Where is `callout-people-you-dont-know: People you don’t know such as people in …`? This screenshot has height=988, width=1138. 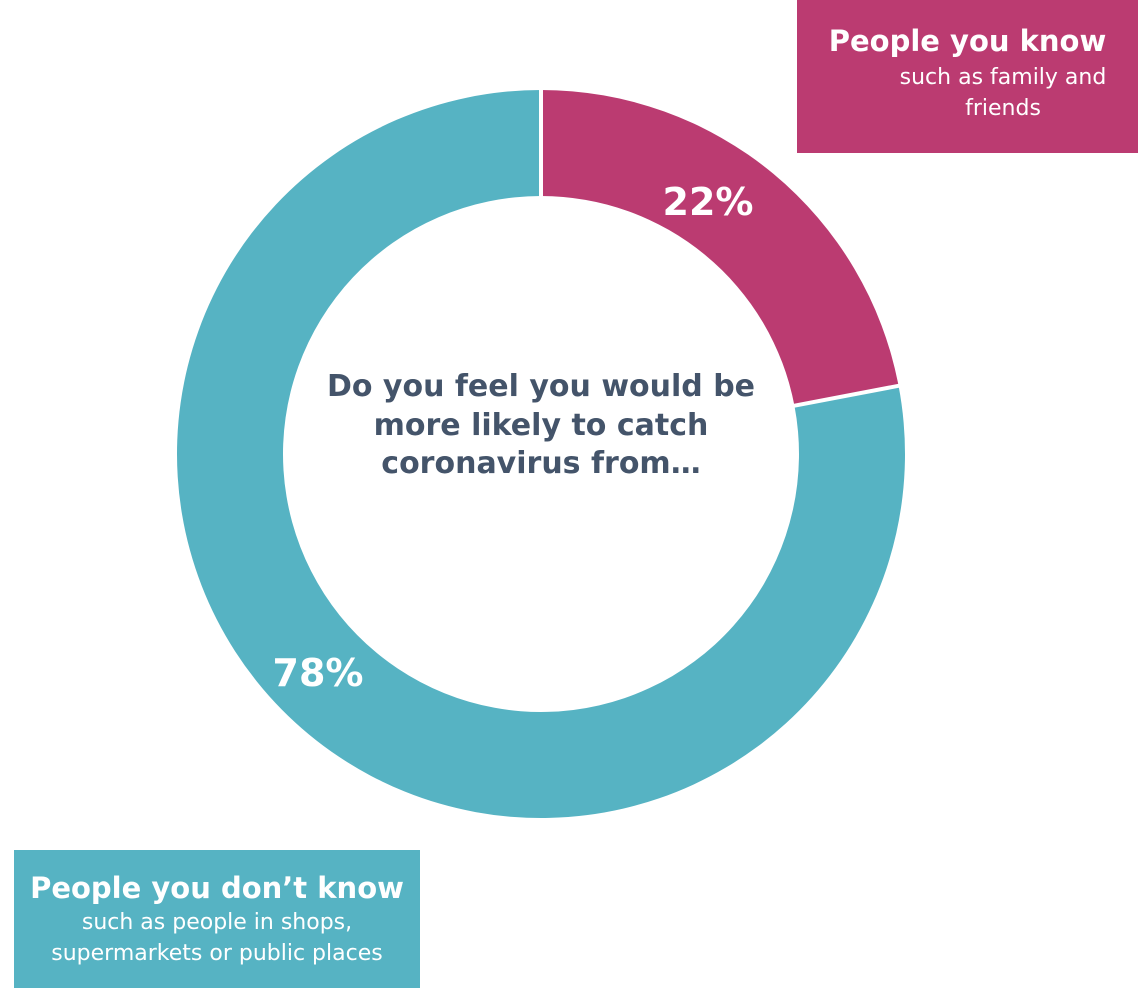 callout-people-you-dont-know: People you don’t know such as people in … is located at coordinates (217, 919).